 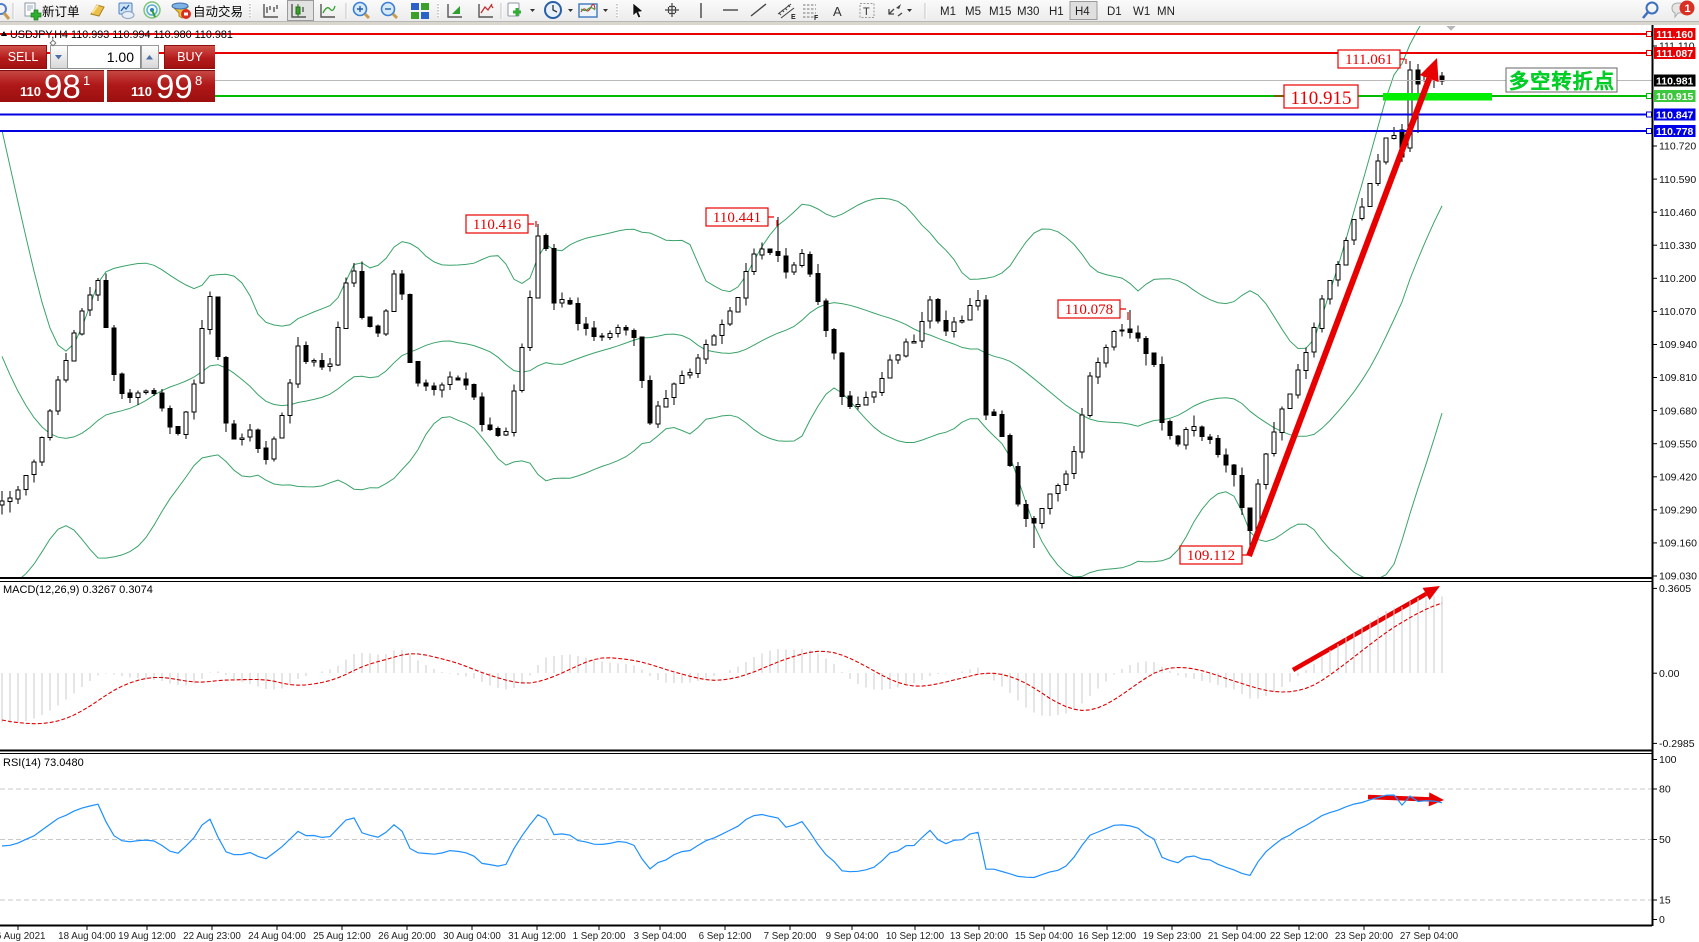 What do you see at coordinates (1668, 760) in the screenshot?
I see `svg-text: 100` at bounding box center [1668, 760].